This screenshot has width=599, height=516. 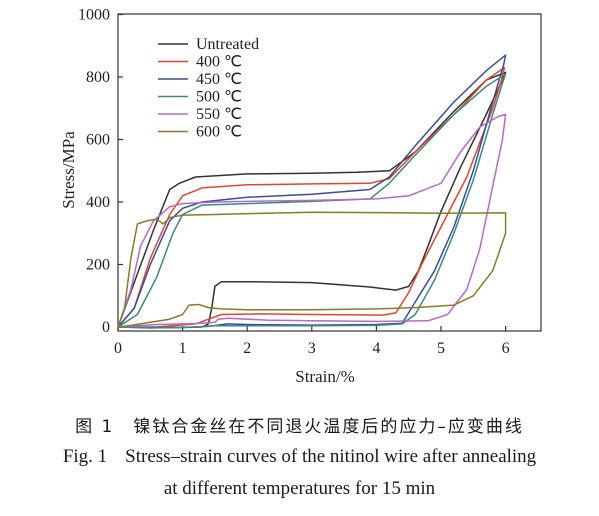 What do you see at coordinates (219, 114) in the screenshot?
I see `legend-label: 550 ℃` at bounding box center [219, 114].